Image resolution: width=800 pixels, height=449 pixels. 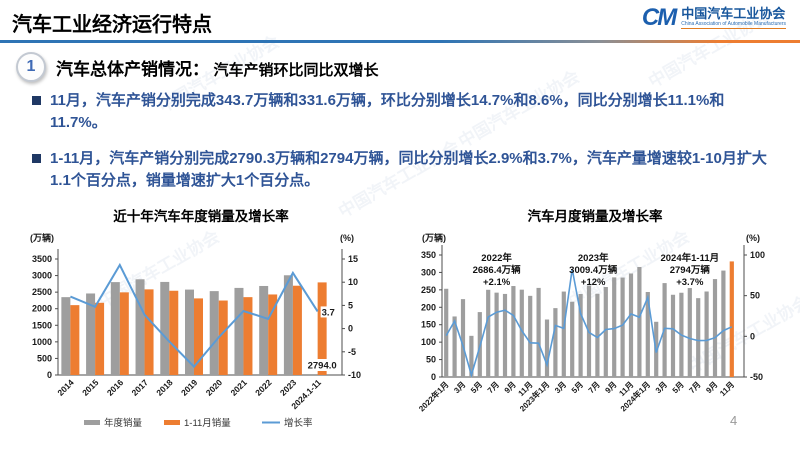 I want to click on svg-text: 9月, so click(x=610, y=387).